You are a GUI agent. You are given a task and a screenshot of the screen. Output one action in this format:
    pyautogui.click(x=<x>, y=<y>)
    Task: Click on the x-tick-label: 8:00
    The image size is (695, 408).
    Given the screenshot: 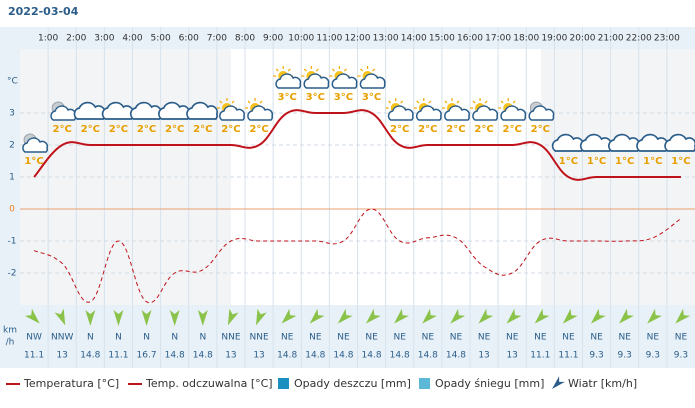 What is the action you would take?
    pyautogui.click(x=245, y=39)
    